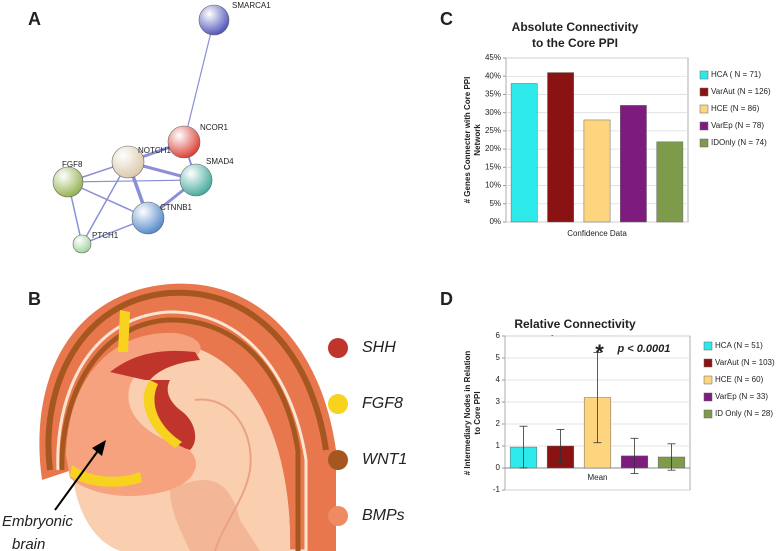 This screenshot has width=778, height=551. What do you see at coordinates (493, 185) in the screenshot?
I see `y-tick-label: 10%` at bounding box center [493, 185].